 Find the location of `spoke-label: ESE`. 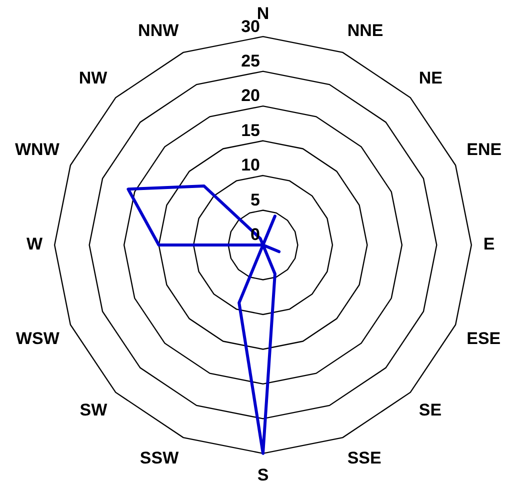

spoke-label: ESE is located at coordinates (483, 338).